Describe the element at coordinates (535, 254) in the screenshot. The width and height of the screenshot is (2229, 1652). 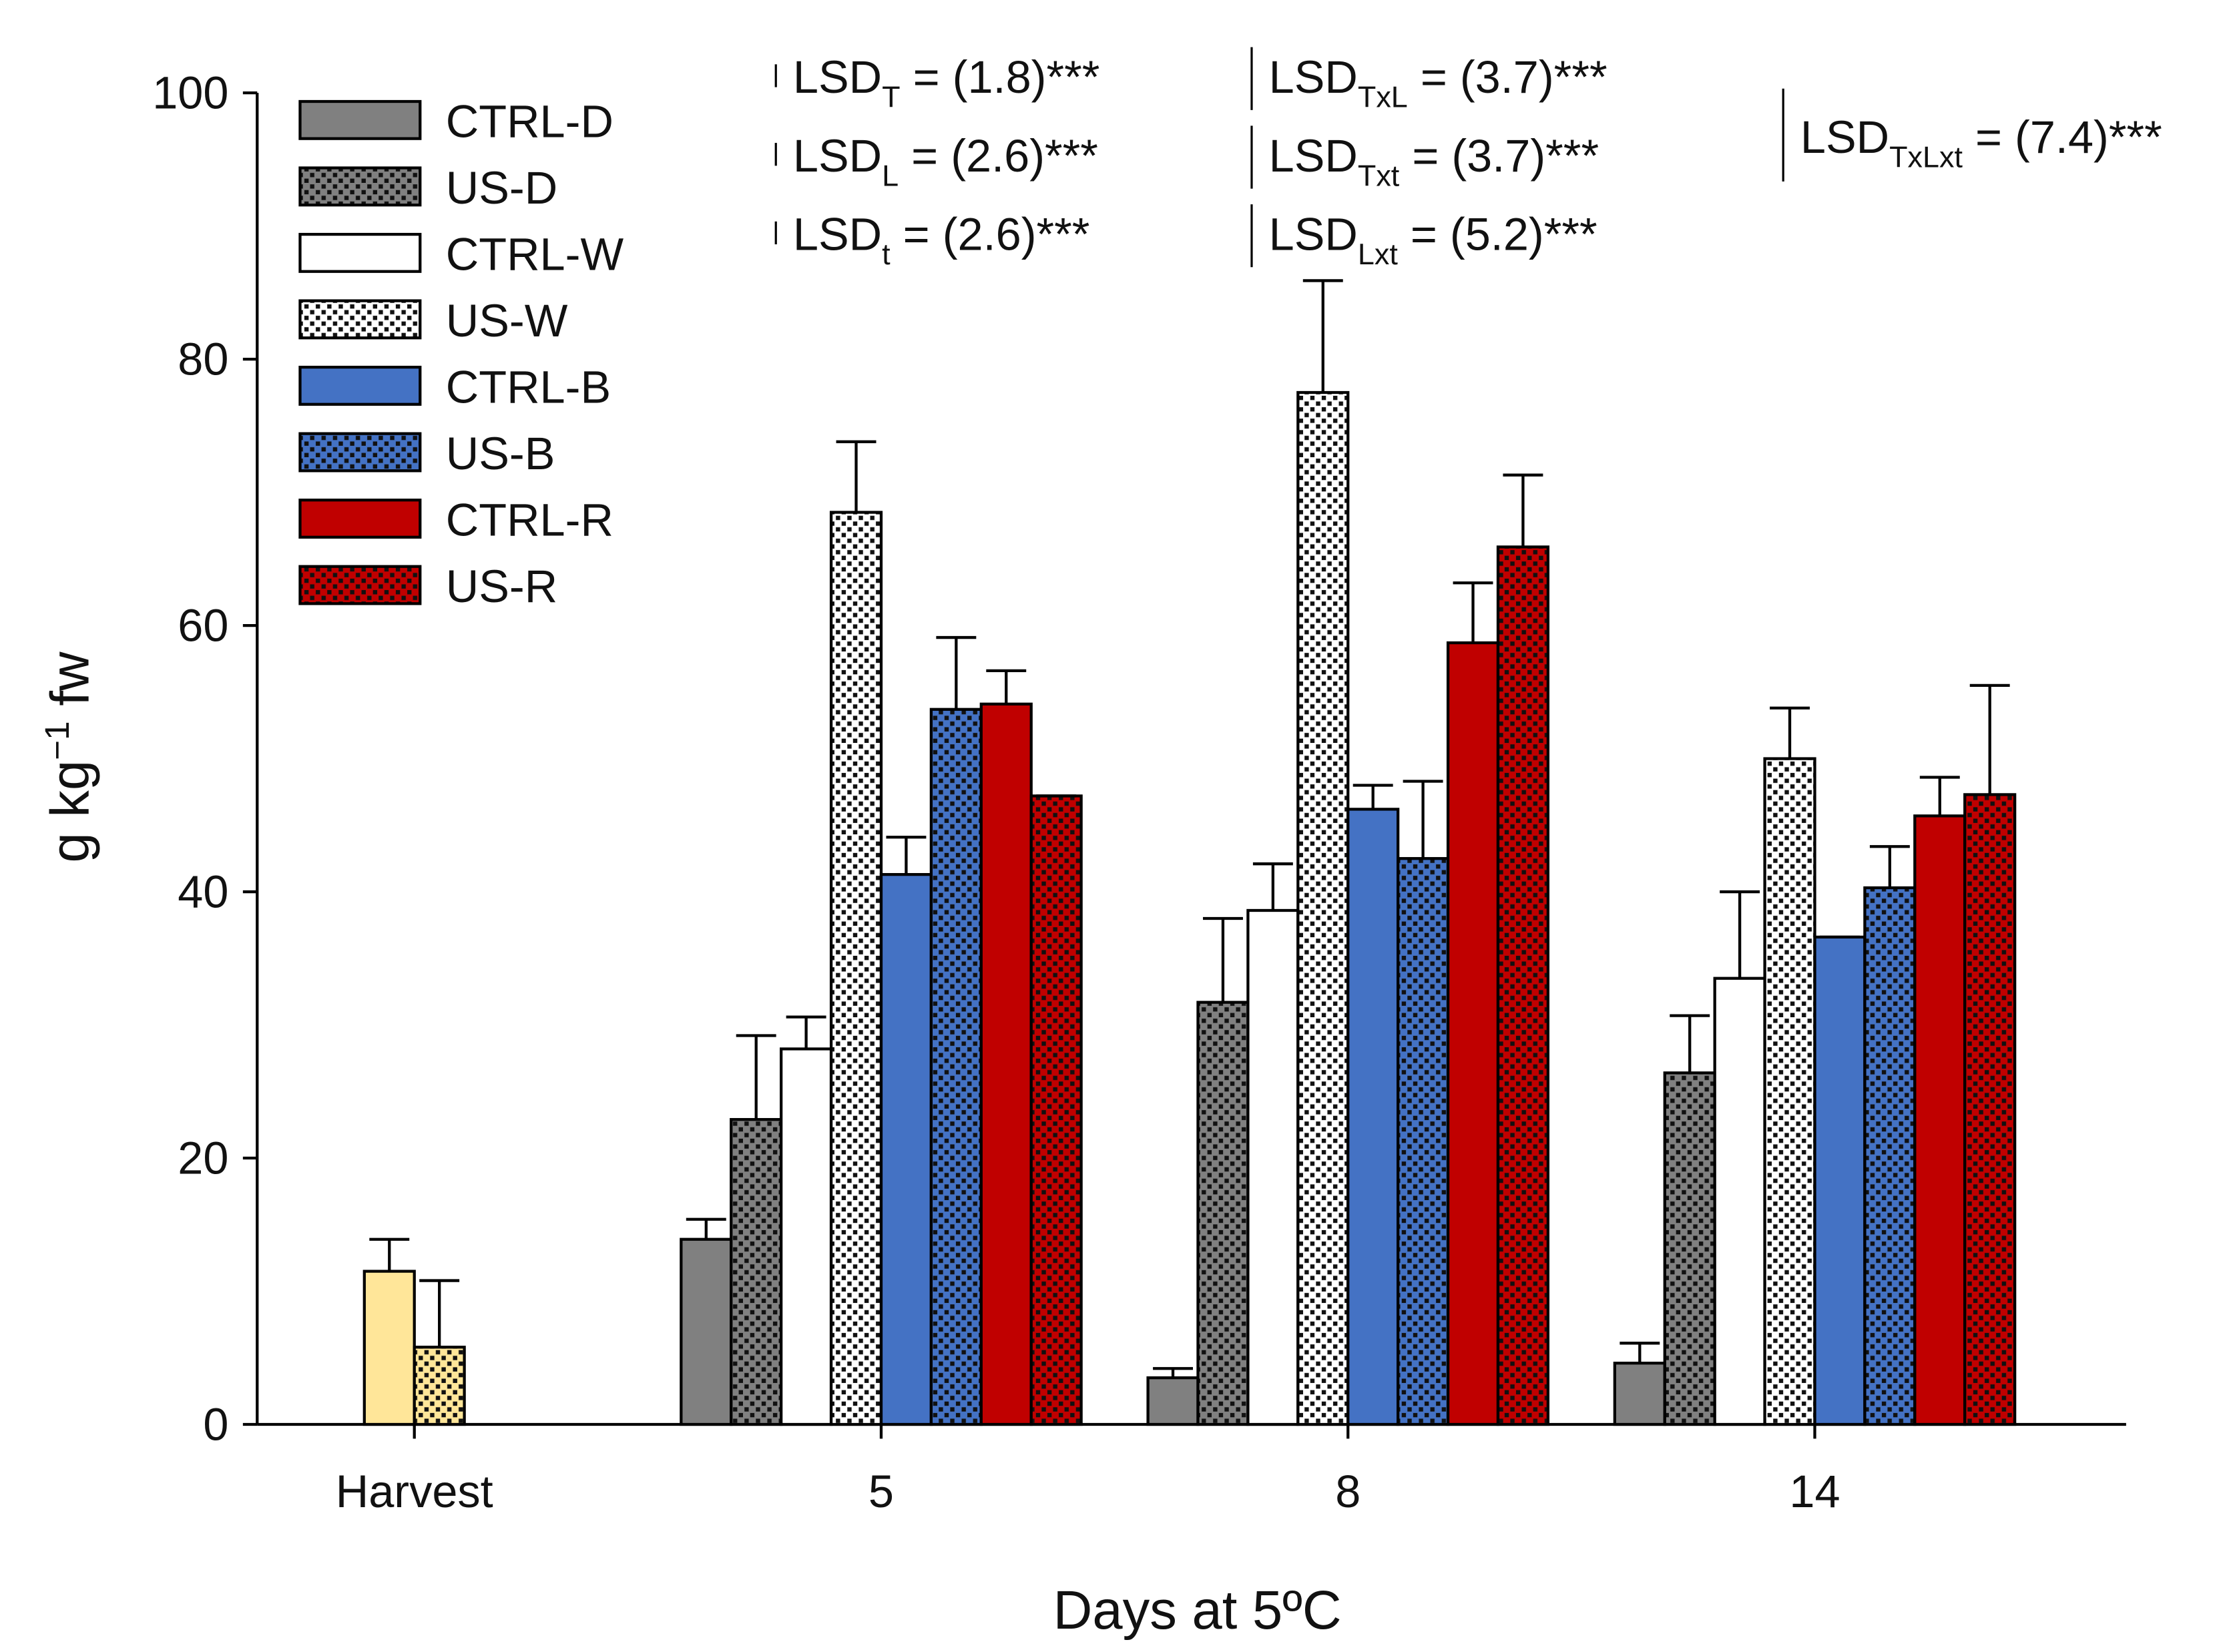
I see `legend-label: CTRL-W` at that location.